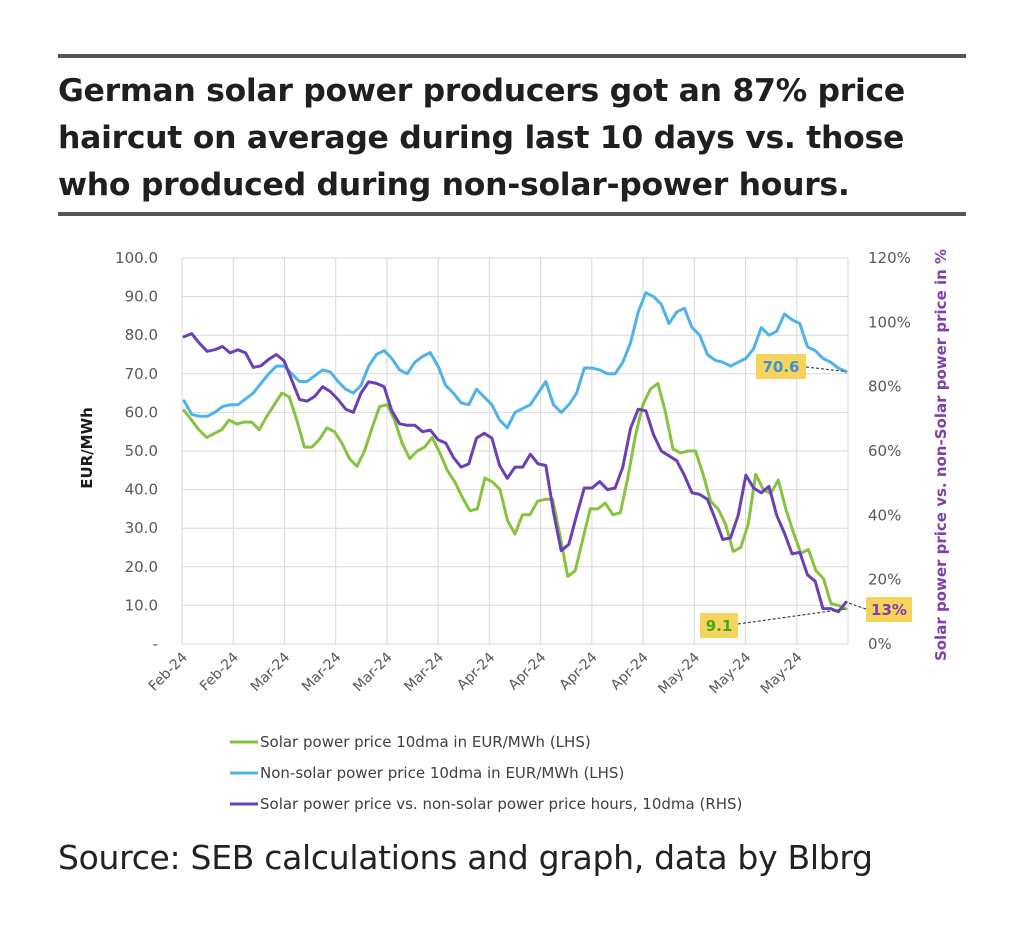  I want to click on headline-bottom-rule, so click(512, 214).